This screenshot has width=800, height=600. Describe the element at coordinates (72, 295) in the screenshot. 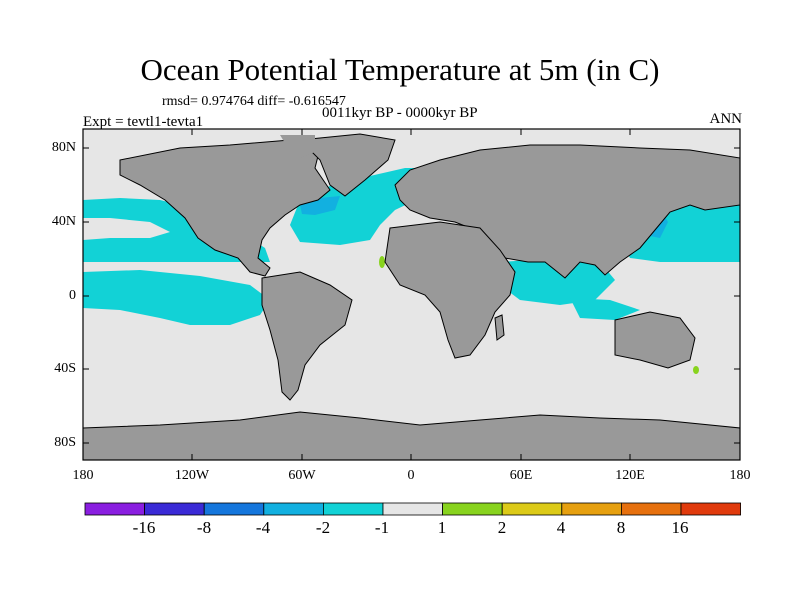

I see `lat-tick-label: 0` at that location.